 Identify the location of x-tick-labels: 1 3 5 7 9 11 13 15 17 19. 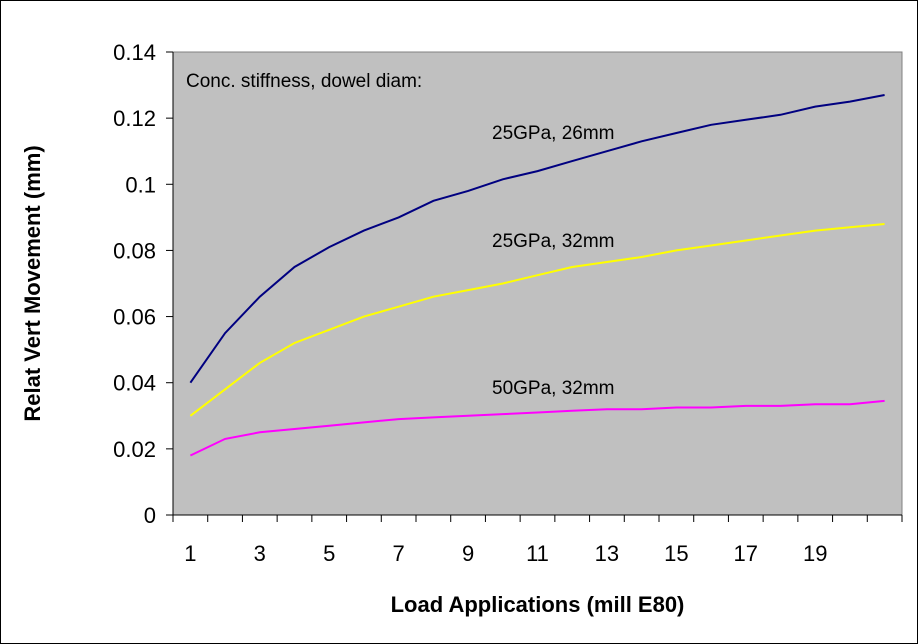
(505, 553).